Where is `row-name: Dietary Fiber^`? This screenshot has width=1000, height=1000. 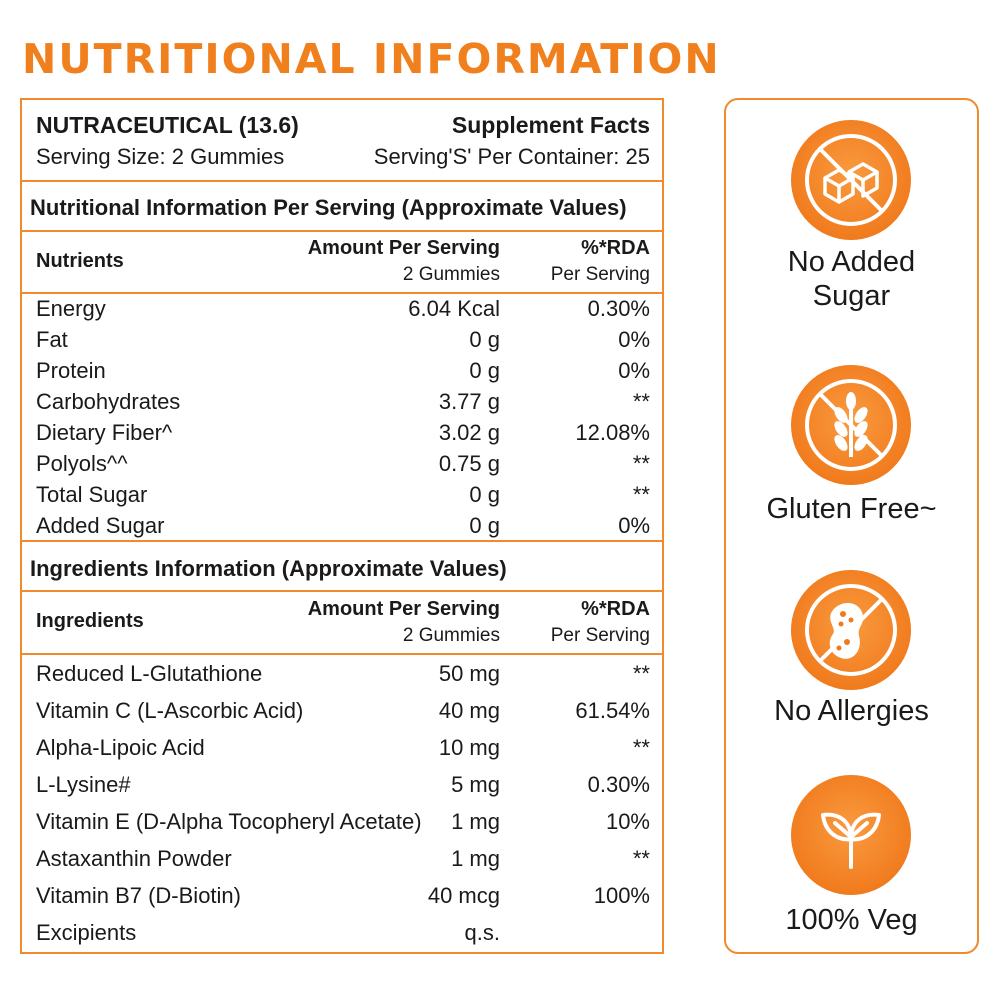 row-name: Dietary Fiber^ is located at coordinates (104, 432).